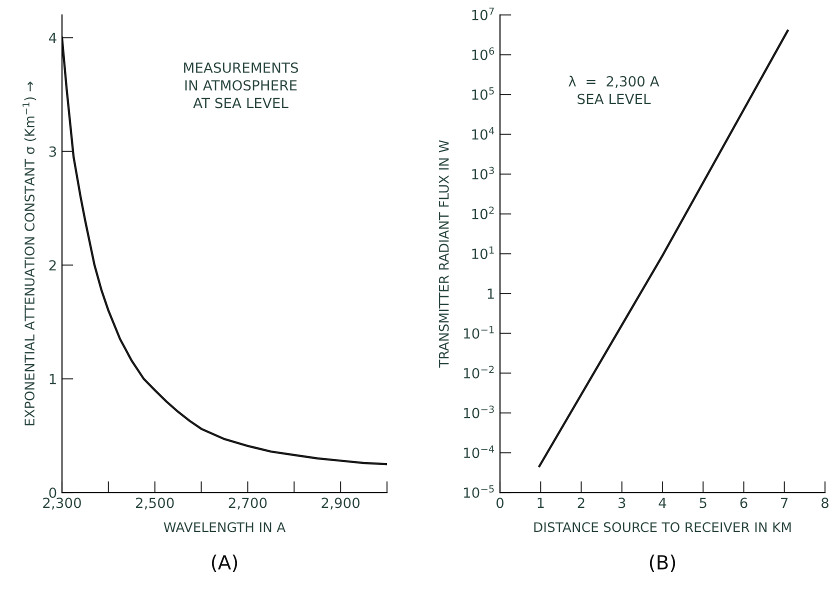  I want to click on x-tick-label: 3, so click(622, 503).